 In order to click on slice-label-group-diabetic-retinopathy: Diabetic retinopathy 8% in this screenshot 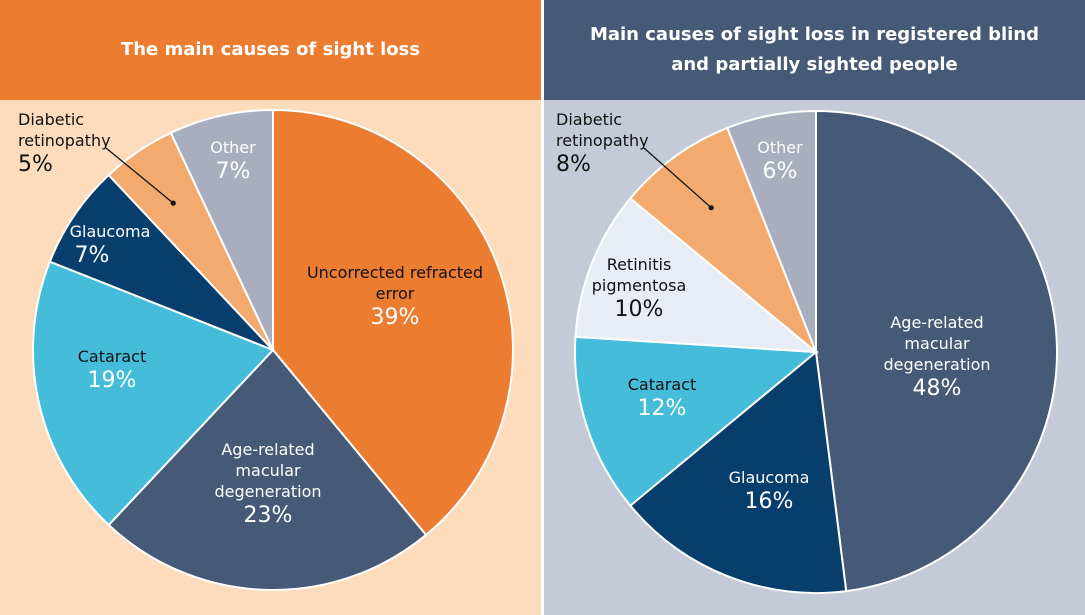, I will do `click(635, 160)`.